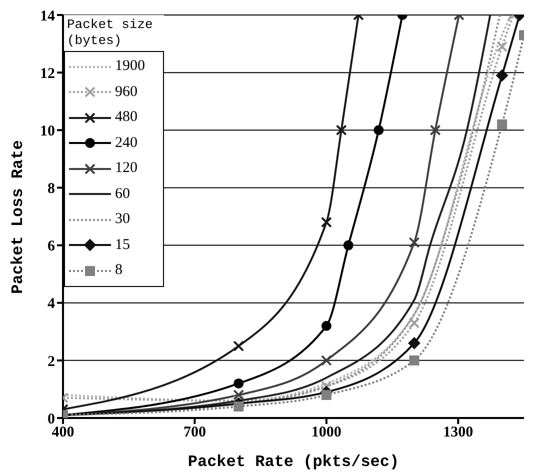  What do you see at coordinates (63, 432) in the screenshot?
I see `x-tick-label: 400` at bounding box center [63, 432].